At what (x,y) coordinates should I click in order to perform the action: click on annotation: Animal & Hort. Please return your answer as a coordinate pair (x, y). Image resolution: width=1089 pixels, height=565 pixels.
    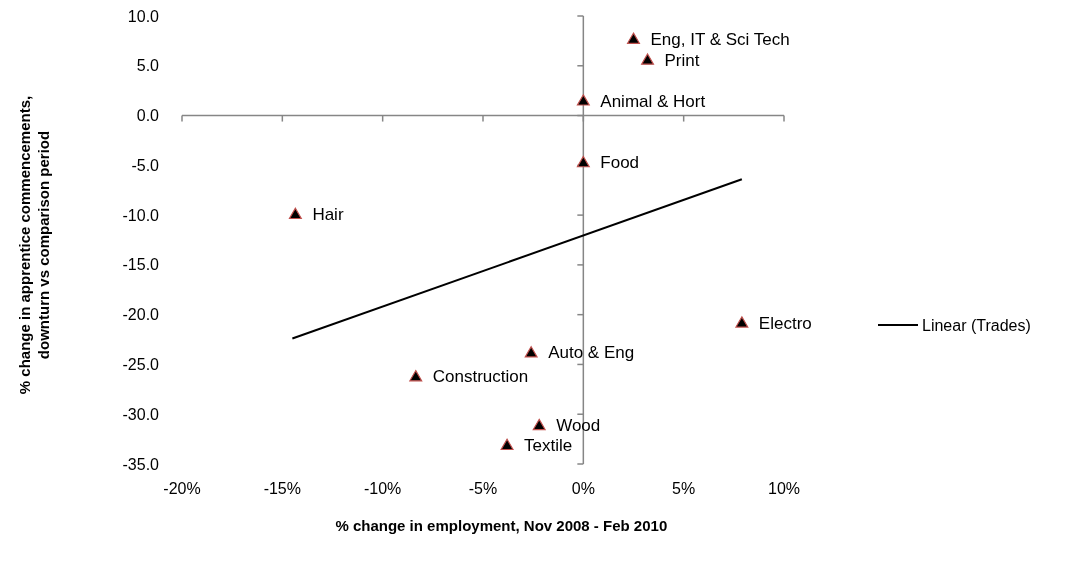
    Looking at the image, I should click on (653, 101).